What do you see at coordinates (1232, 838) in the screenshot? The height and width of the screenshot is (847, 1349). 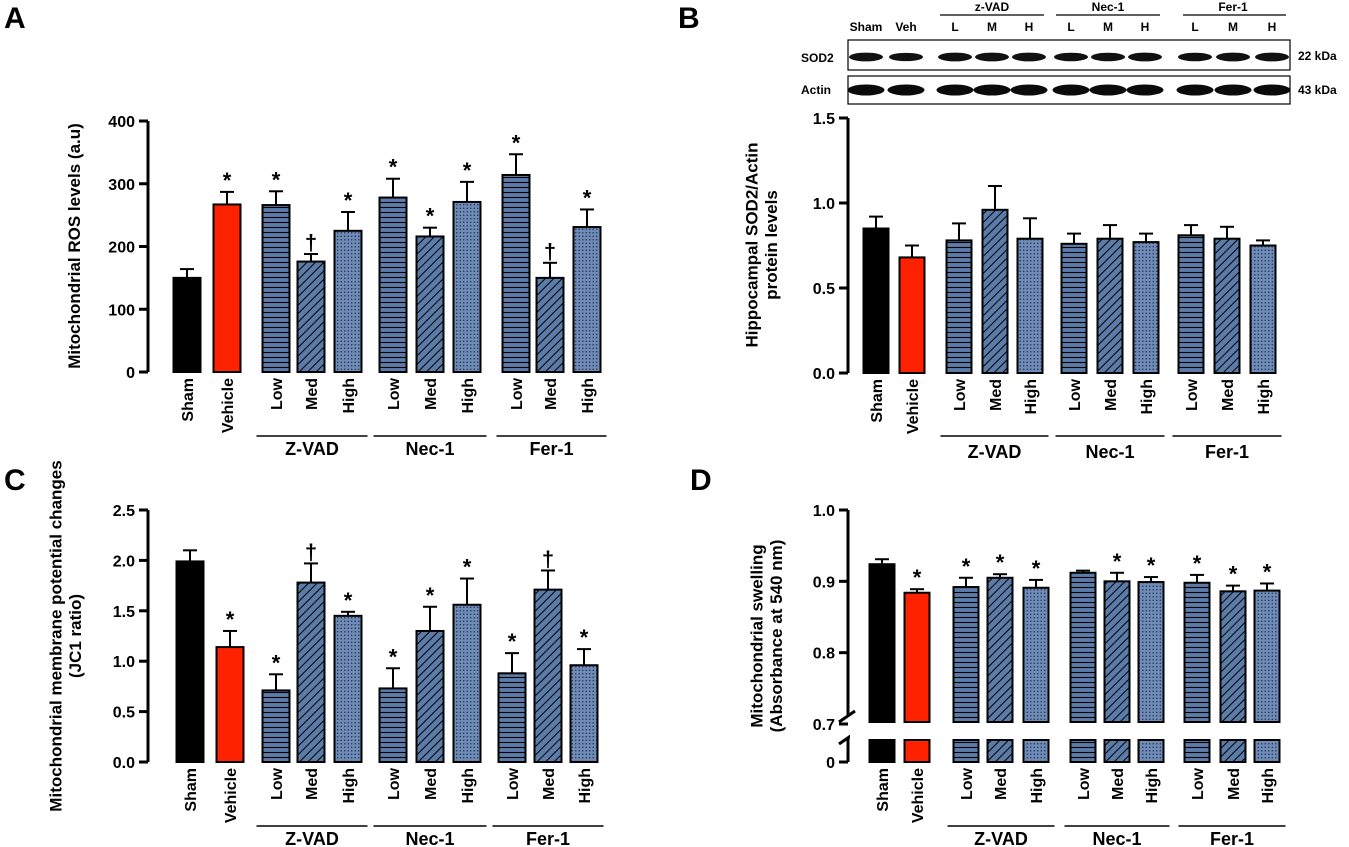 I see `group-label: Fer-1` at bounding box center [1232, 838].